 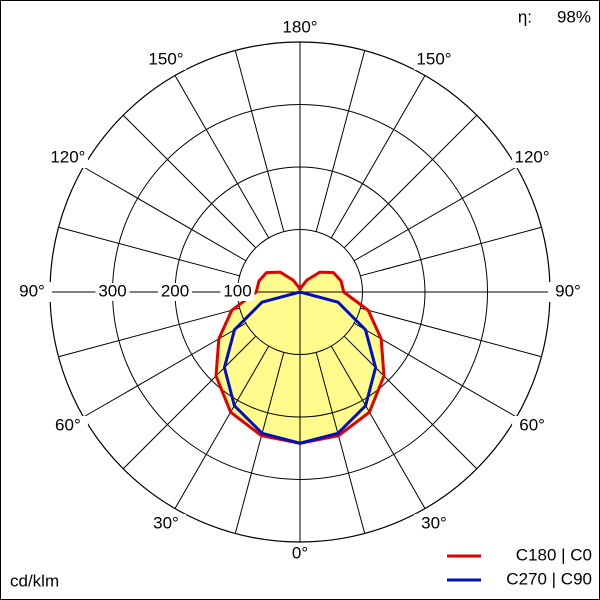 I want to click on angle-tick-label: 0°, so click(x=300, y=552).